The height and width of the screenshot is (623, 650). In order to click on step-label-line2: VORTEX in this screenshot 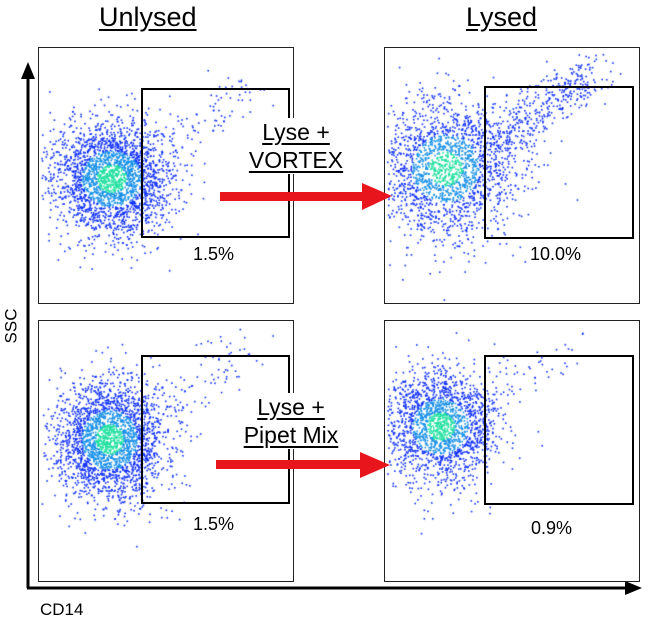, I will do `click(296, 160)`.